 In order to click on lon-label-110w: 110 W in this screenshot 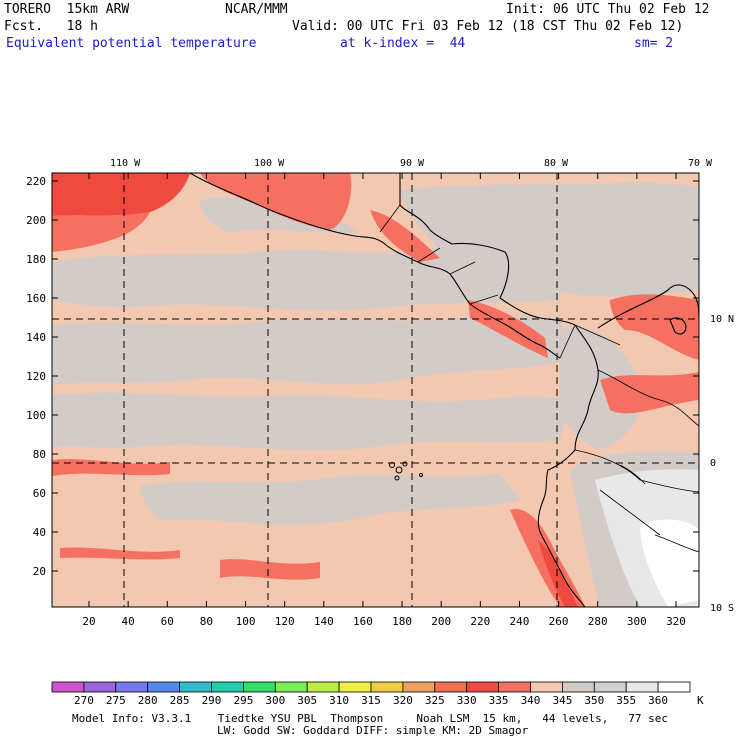, I will do `click(125, 163)`.